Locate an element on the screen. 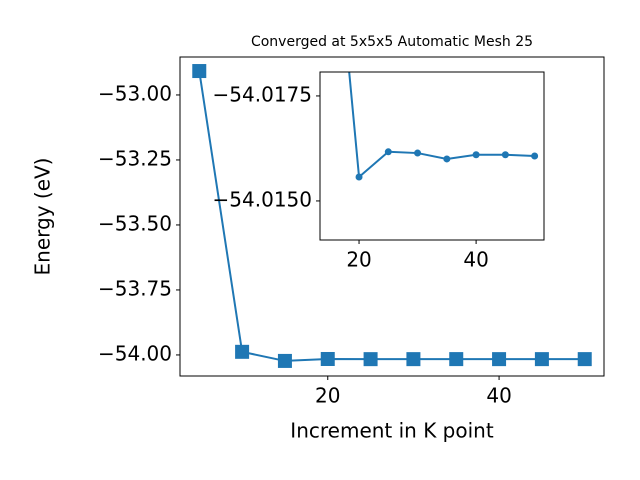  chart-title: Converged at 5x5x5 Automatic Mesh 25 is located at coordinates (392, 42).